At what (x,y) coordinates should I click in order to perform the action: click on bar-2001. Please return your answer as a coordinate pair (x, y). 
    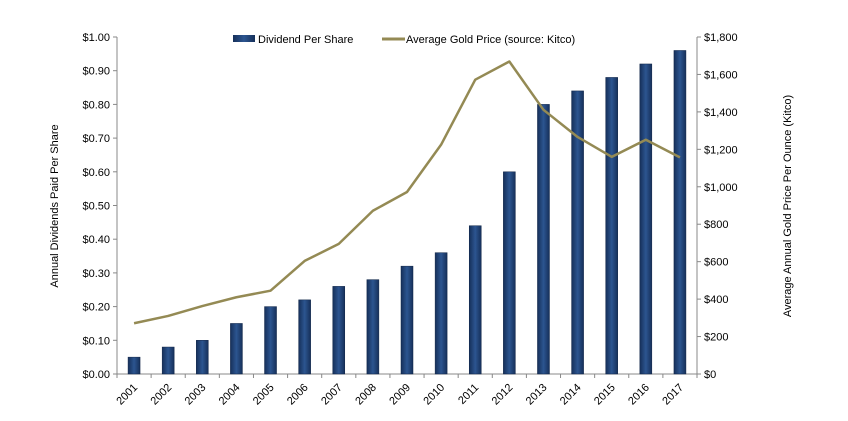
    Looking at the image, I should click on (134, 365).